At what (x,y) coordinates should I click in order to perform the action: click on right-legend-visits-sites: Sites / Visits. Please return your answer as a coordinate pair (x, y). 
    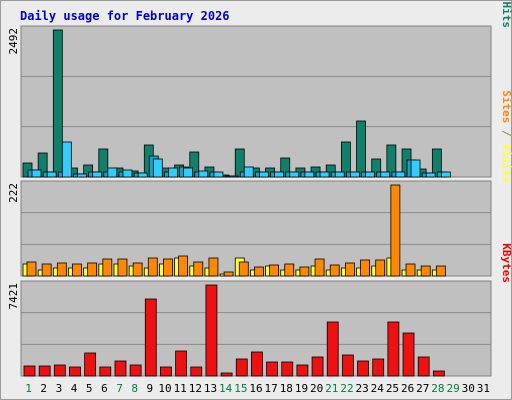
    Looking at the image, I should click on (506, 136).